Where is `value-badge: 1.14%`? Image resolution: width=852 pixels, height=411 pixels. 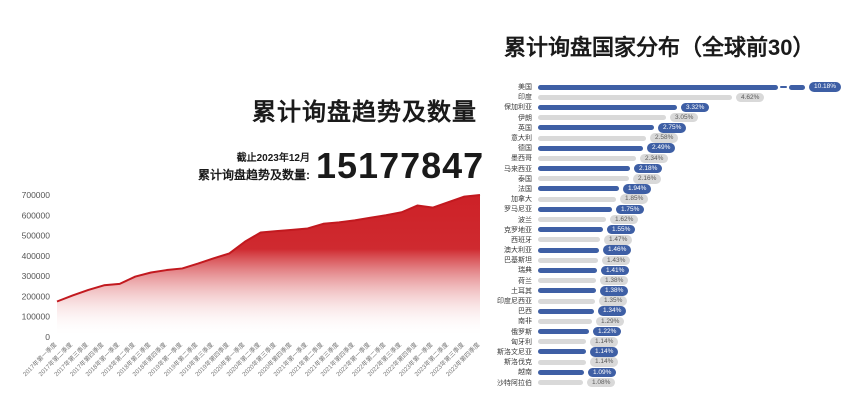
value-badge: 1.14% is located at coordinates (604, 362).